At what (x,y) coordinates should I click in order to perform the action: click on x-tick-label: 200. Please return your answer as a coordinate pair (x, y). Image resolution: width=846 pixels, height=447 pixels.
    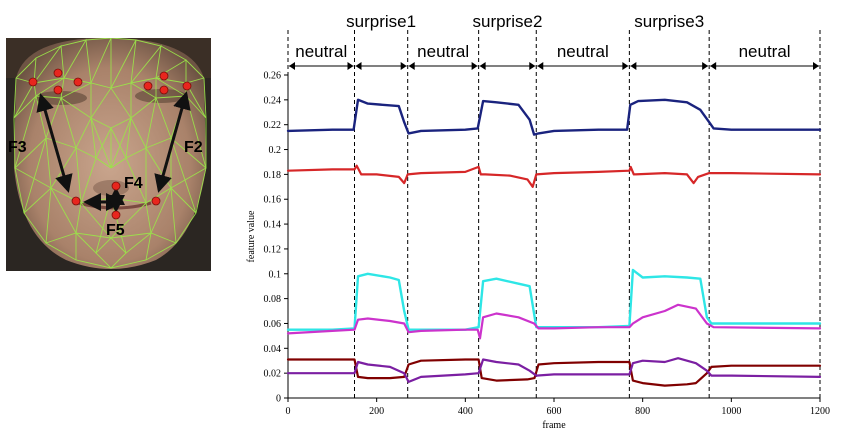
    Looking at the image, I should click on (376, 411).